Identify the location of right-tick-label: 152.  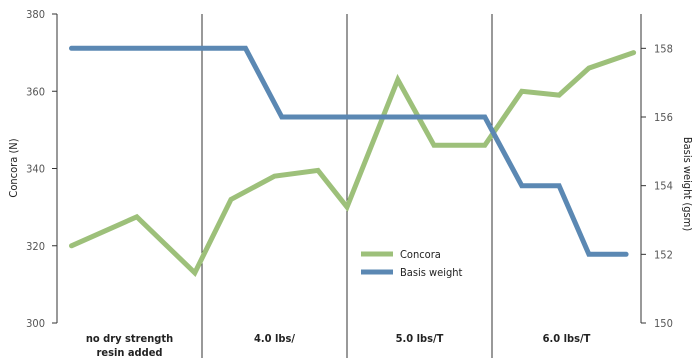
(663, 254).